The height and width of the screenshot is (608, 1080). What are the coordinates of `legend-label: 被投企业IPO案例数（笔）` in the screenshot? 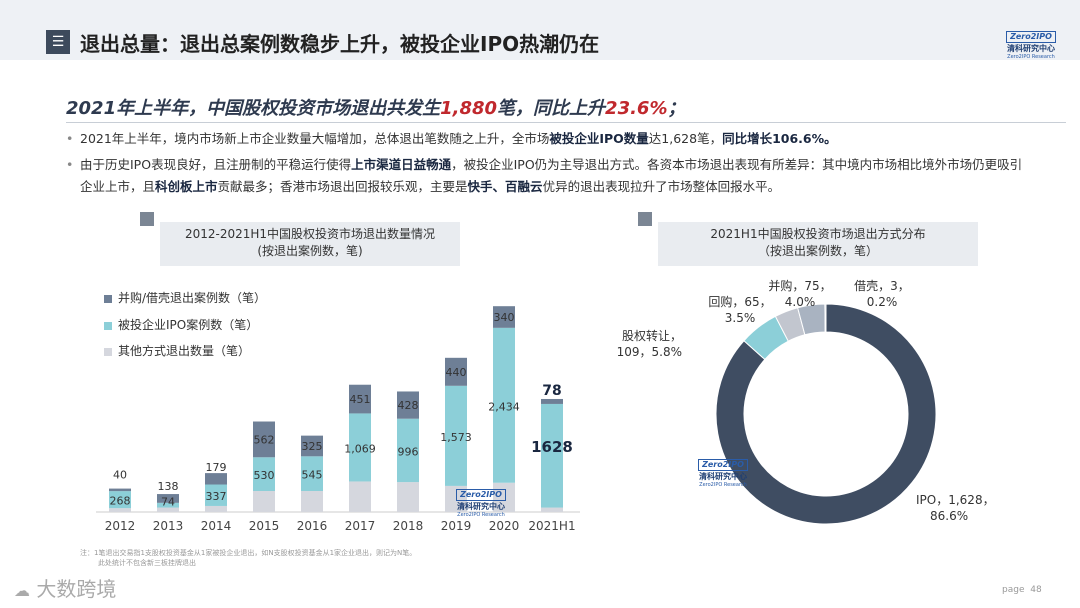 It's located at (188, 325).